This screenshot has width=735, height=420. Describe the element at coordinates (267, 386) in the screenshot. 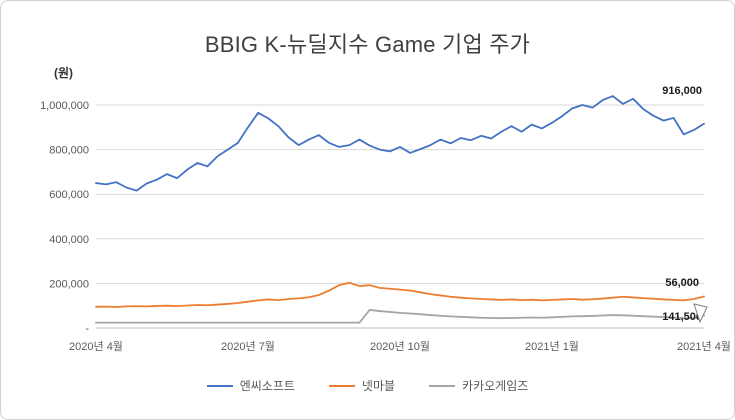

I see `legend-label: 엔씨소프트` at that location.